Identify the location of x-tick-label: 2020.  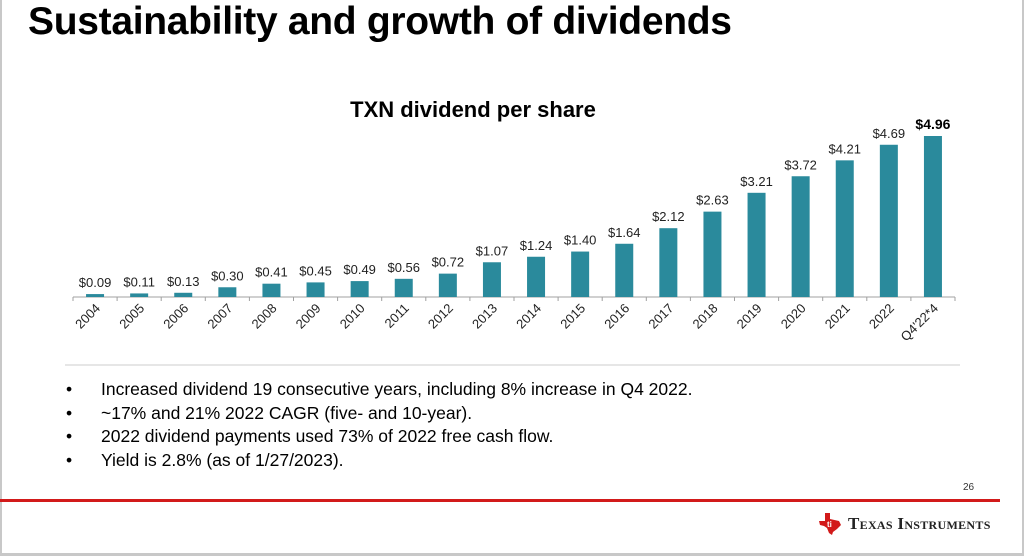
(793, 316).